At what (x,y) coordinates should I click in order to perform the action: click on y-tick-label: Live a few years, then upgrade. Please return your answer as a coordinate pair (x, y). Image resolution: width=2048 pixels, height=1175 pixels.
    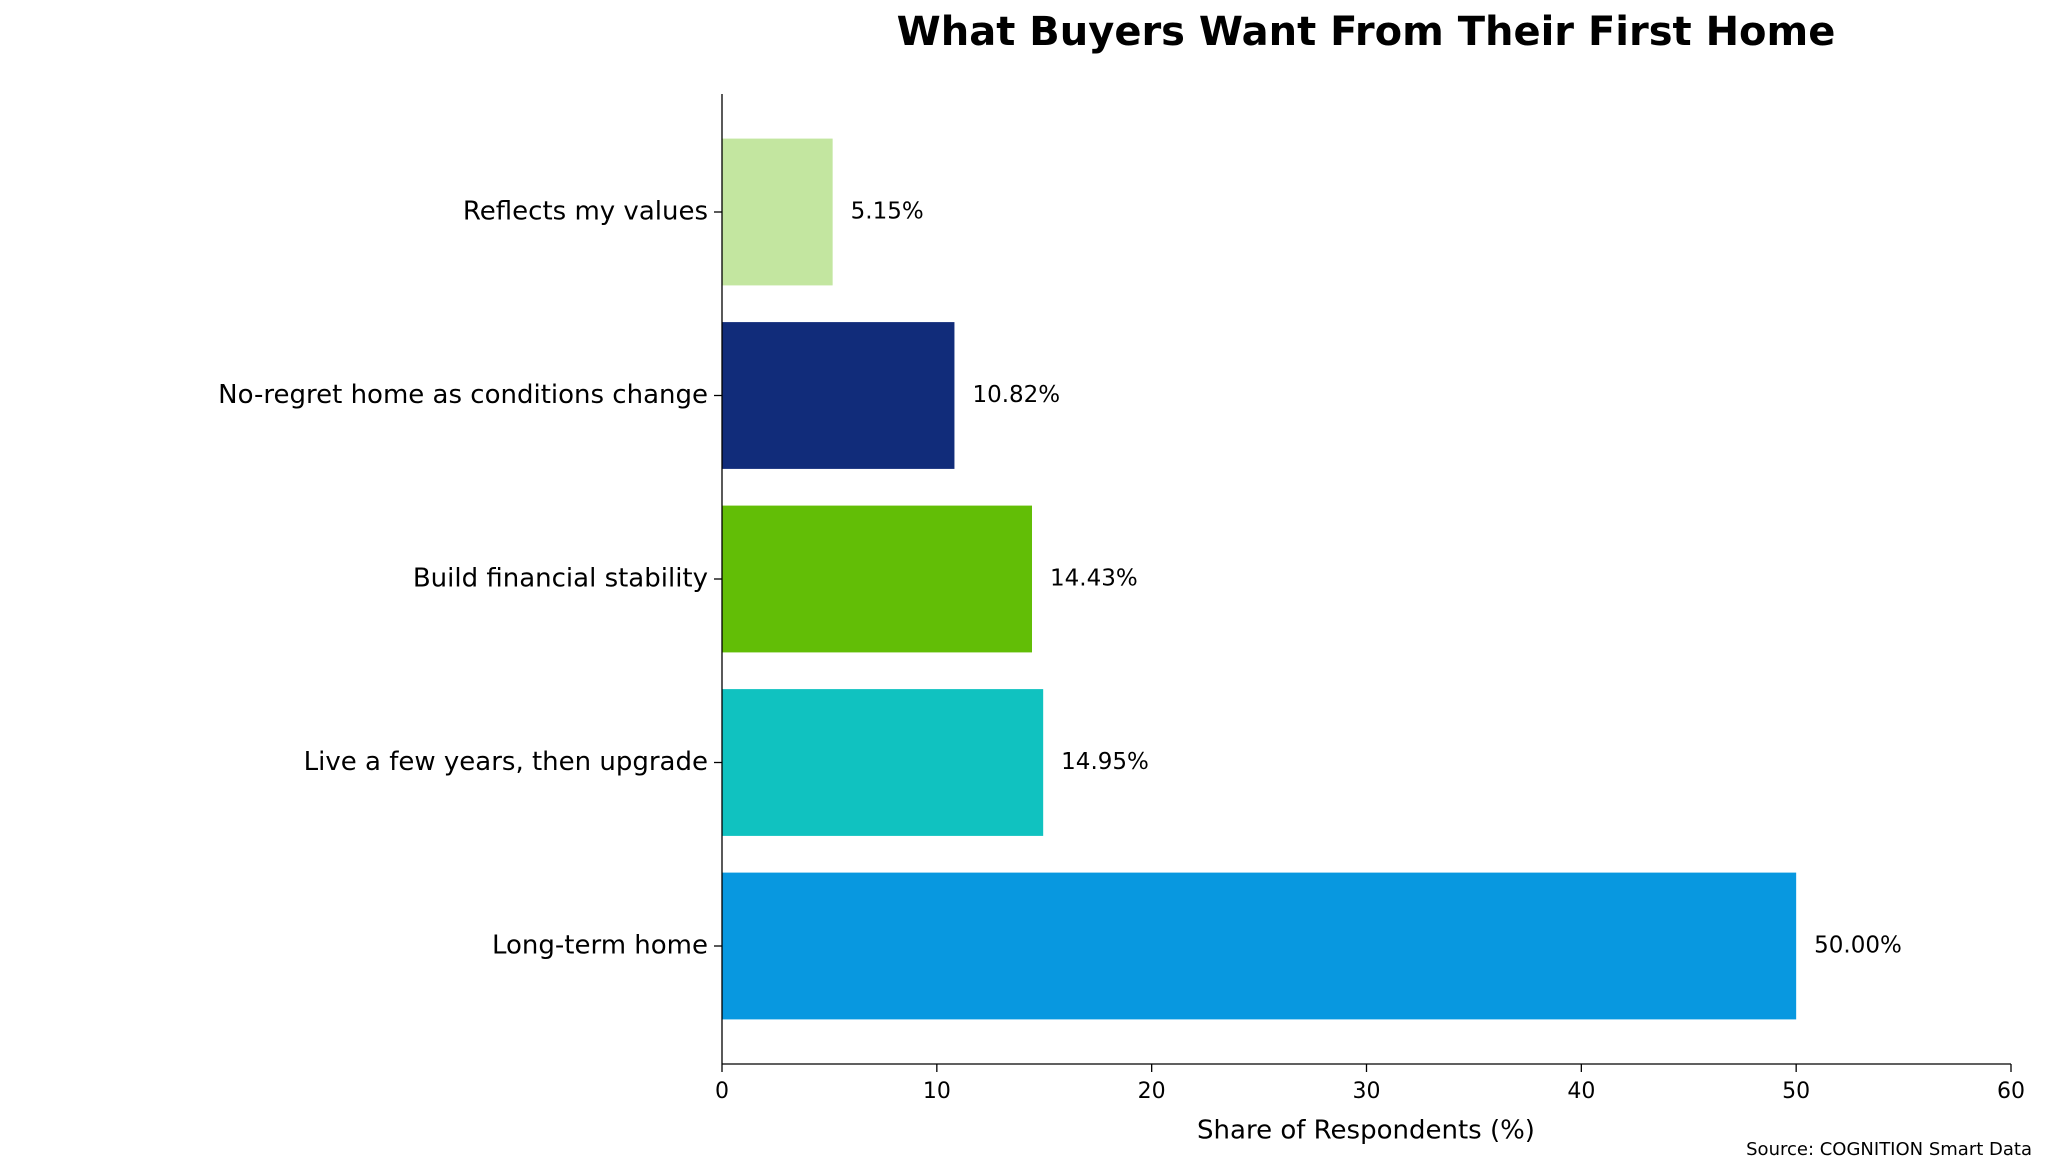
    Looking at the image, I should click on (506, 762).